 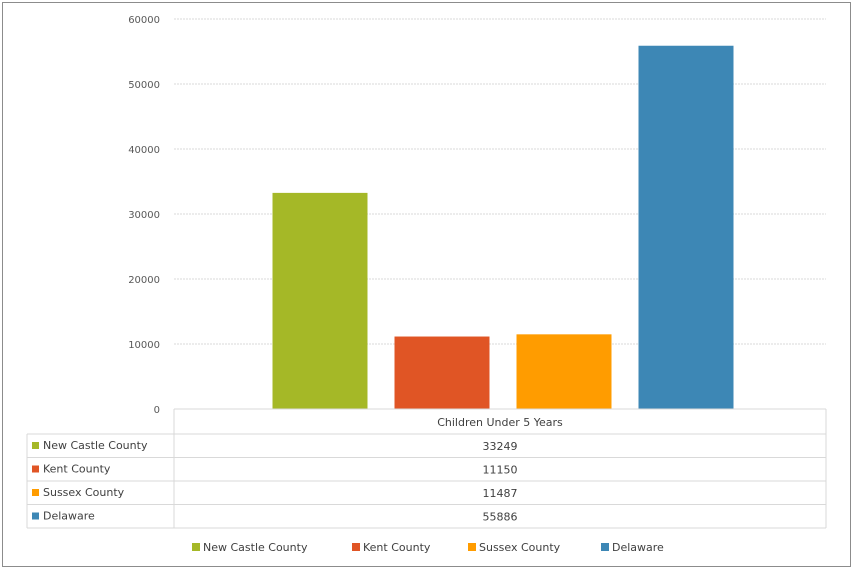 What do you see at coordinates (500, 446) in the screenshot?
I see `table-value: 33249` at bounding box center [500, 446].